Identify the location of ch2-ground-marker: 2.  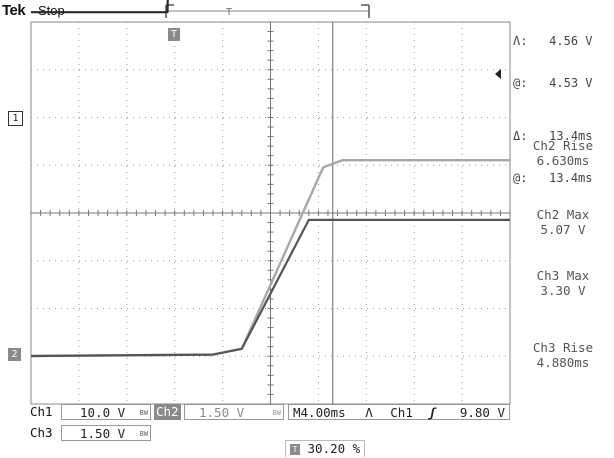
(14, 354).